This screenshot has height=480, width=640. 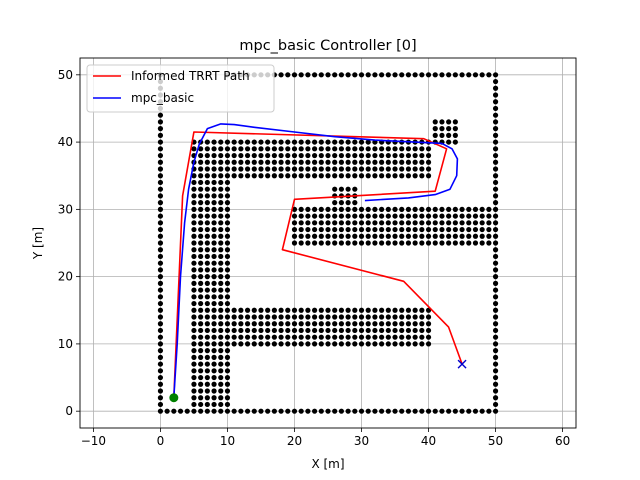 I want to click on legend: Informed TRRT Path mpc_basic, so click(x=180, y=88).